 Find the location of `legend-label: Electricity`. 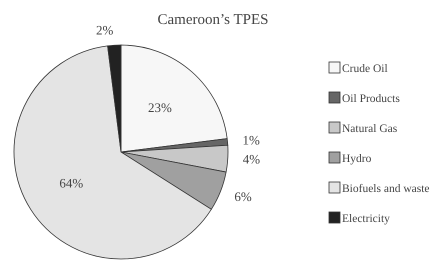

legend-label: Electricity is located at coordinates (366, 219).